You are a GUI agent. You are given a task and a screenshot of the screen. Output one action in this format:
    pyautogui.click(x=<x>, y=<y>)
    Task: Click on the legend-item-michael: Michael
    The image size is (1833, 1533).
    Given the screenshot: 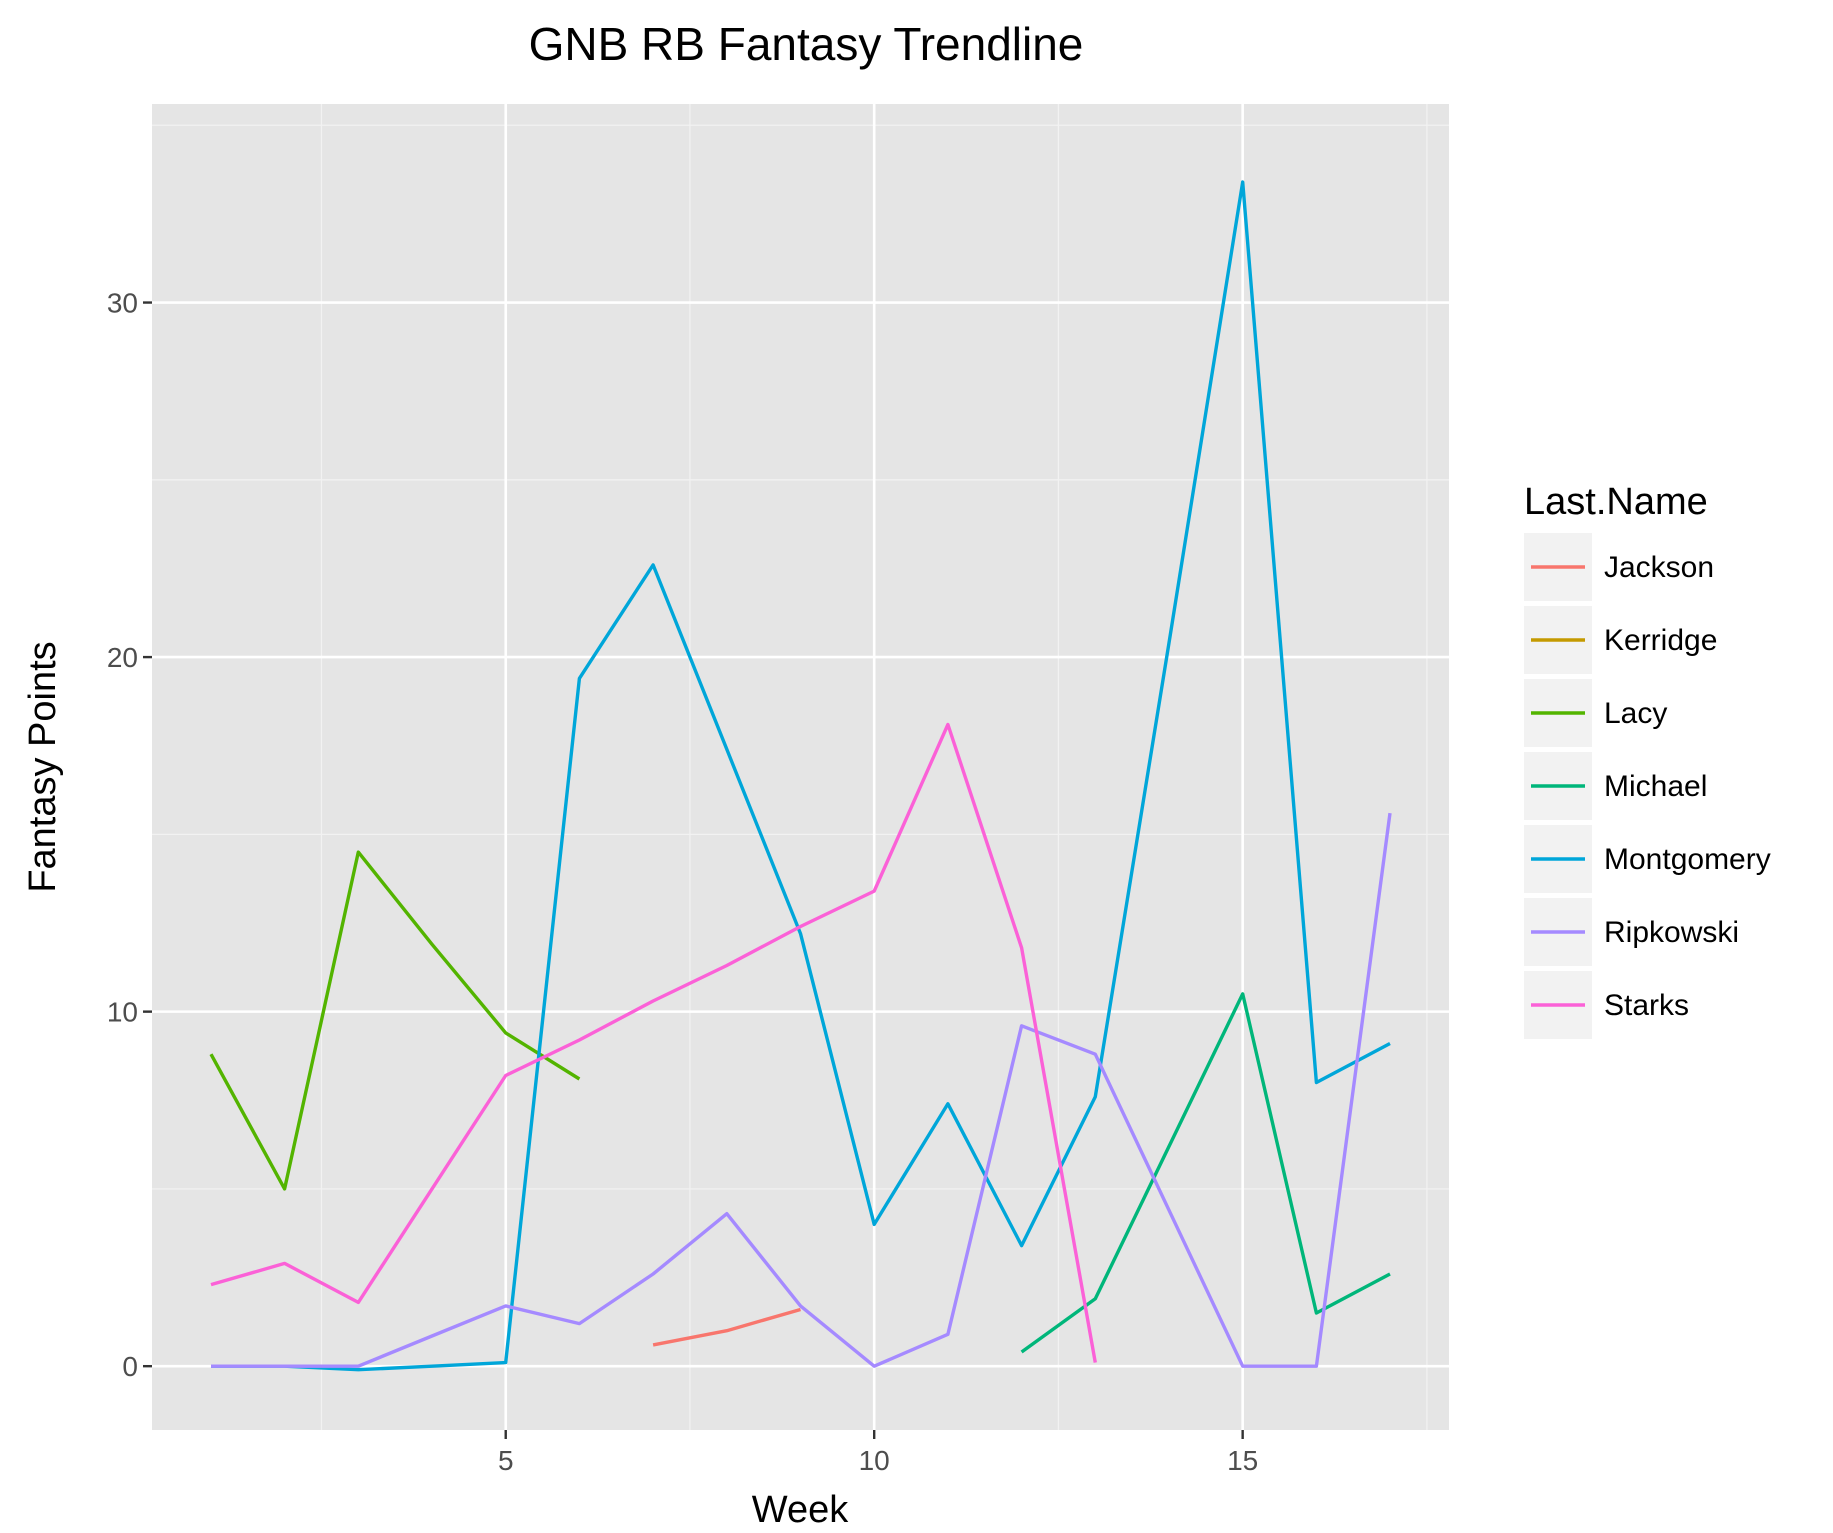 What is the action you would take?
    pyautogui.click(x=1615, y=786)
    